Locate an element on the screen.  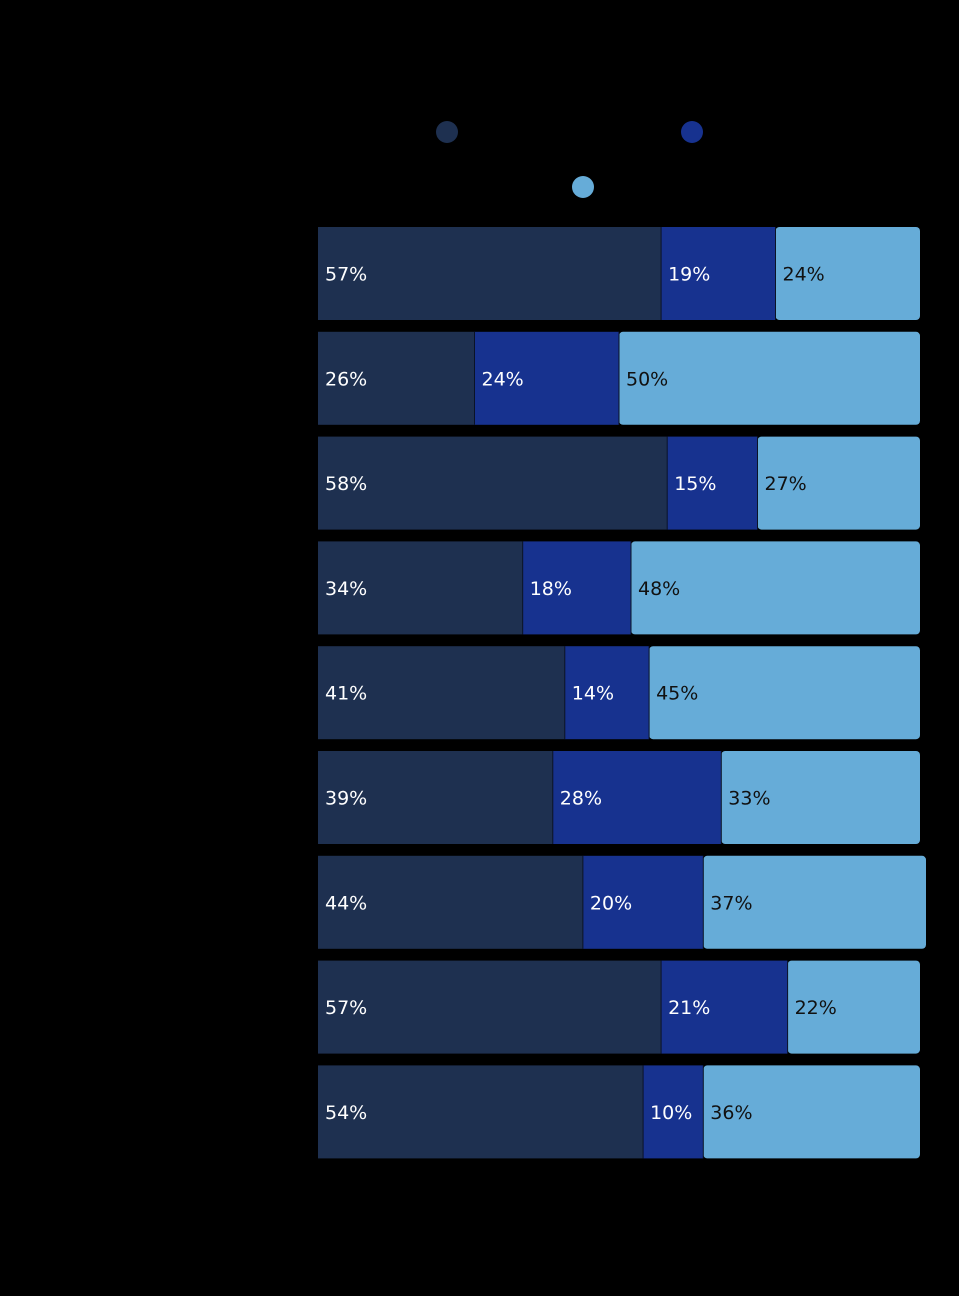
bar-row-4: 34% 18% 48% is located at coordinates (619, 588).